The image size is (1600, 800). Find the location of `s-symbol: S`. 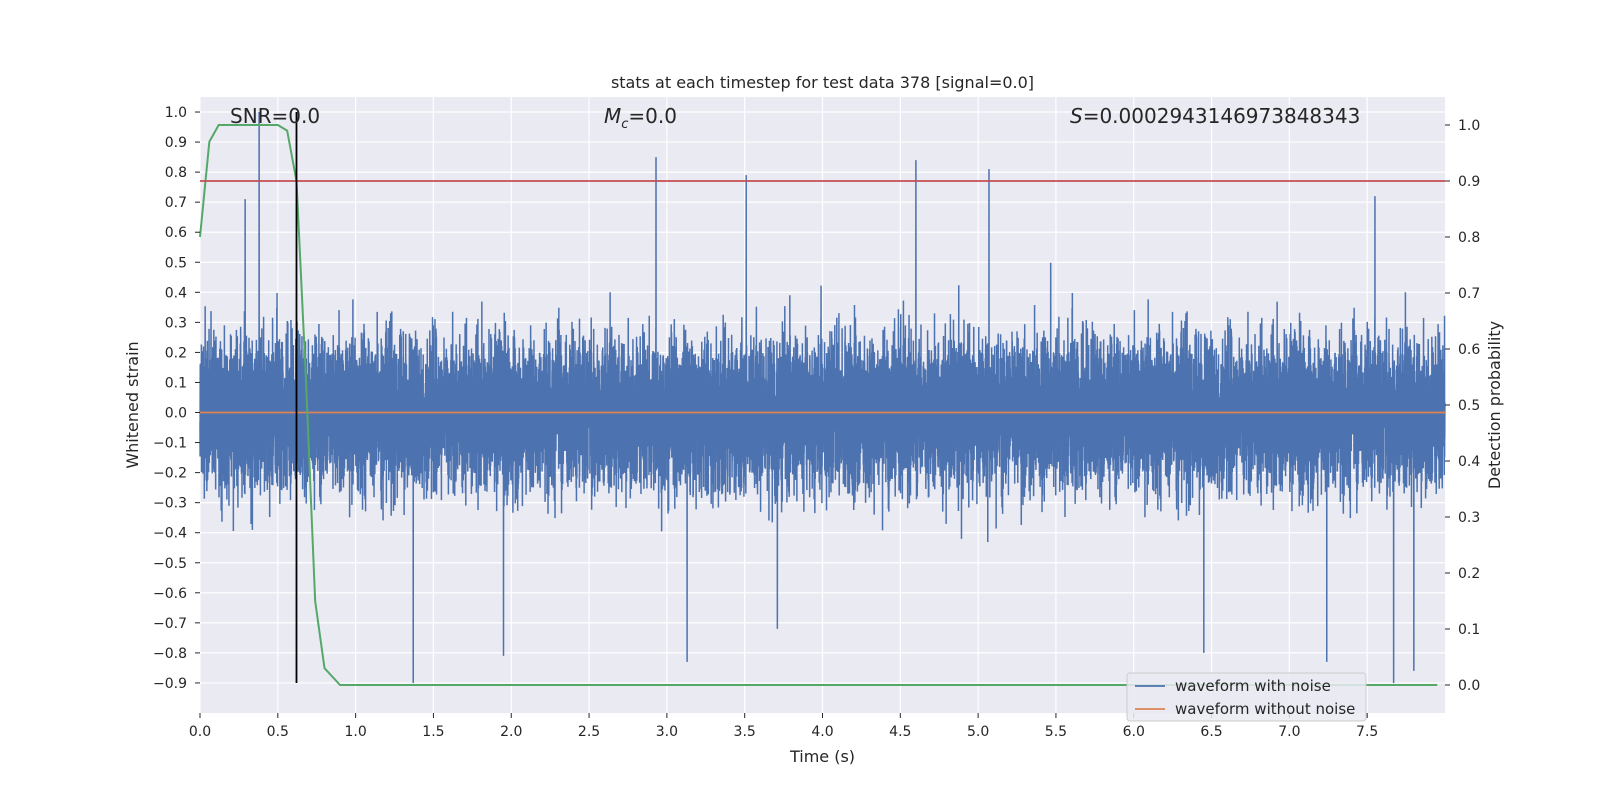

s-symbol: S is located at coordinates (1076, 116).